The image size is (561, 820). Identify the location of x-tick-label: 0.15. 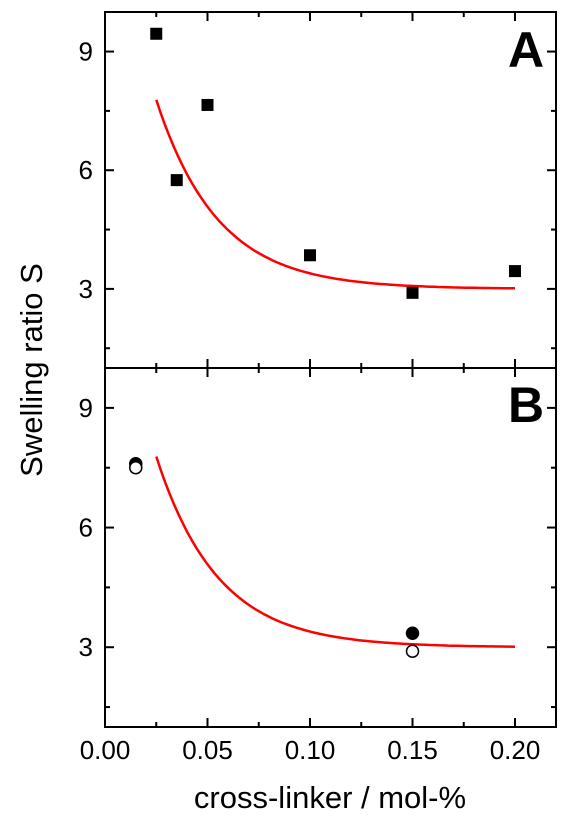
(412, 750).